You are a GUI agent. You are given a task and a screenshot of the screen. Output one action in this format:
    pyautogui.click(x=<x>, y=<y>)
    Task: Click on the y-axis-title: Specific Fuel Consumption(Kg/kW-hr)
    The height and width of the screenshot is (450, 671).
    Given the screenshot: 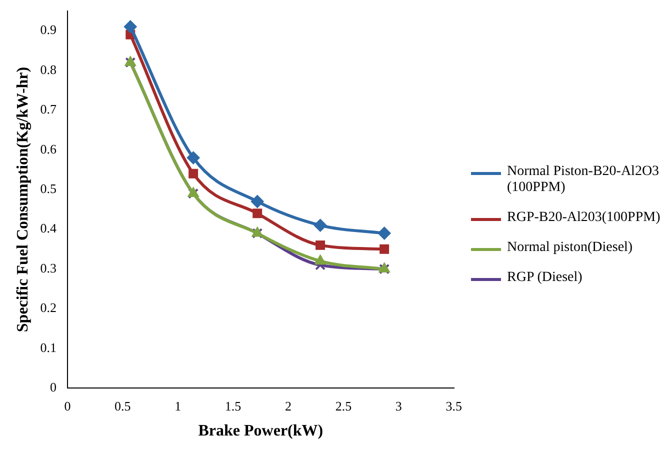 What is the action you would take?
    pyautogui.click(x=23, y=199)
    